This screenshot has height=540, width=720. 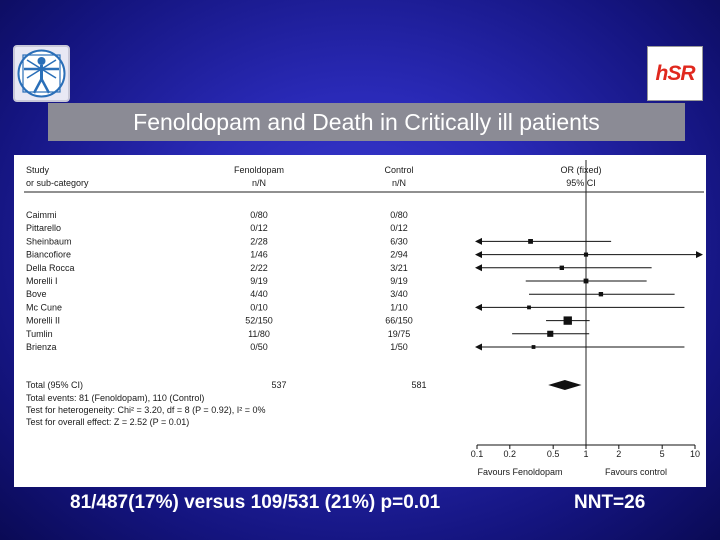 I want to click on study-control: 0/12, so click(x=399, y=228).